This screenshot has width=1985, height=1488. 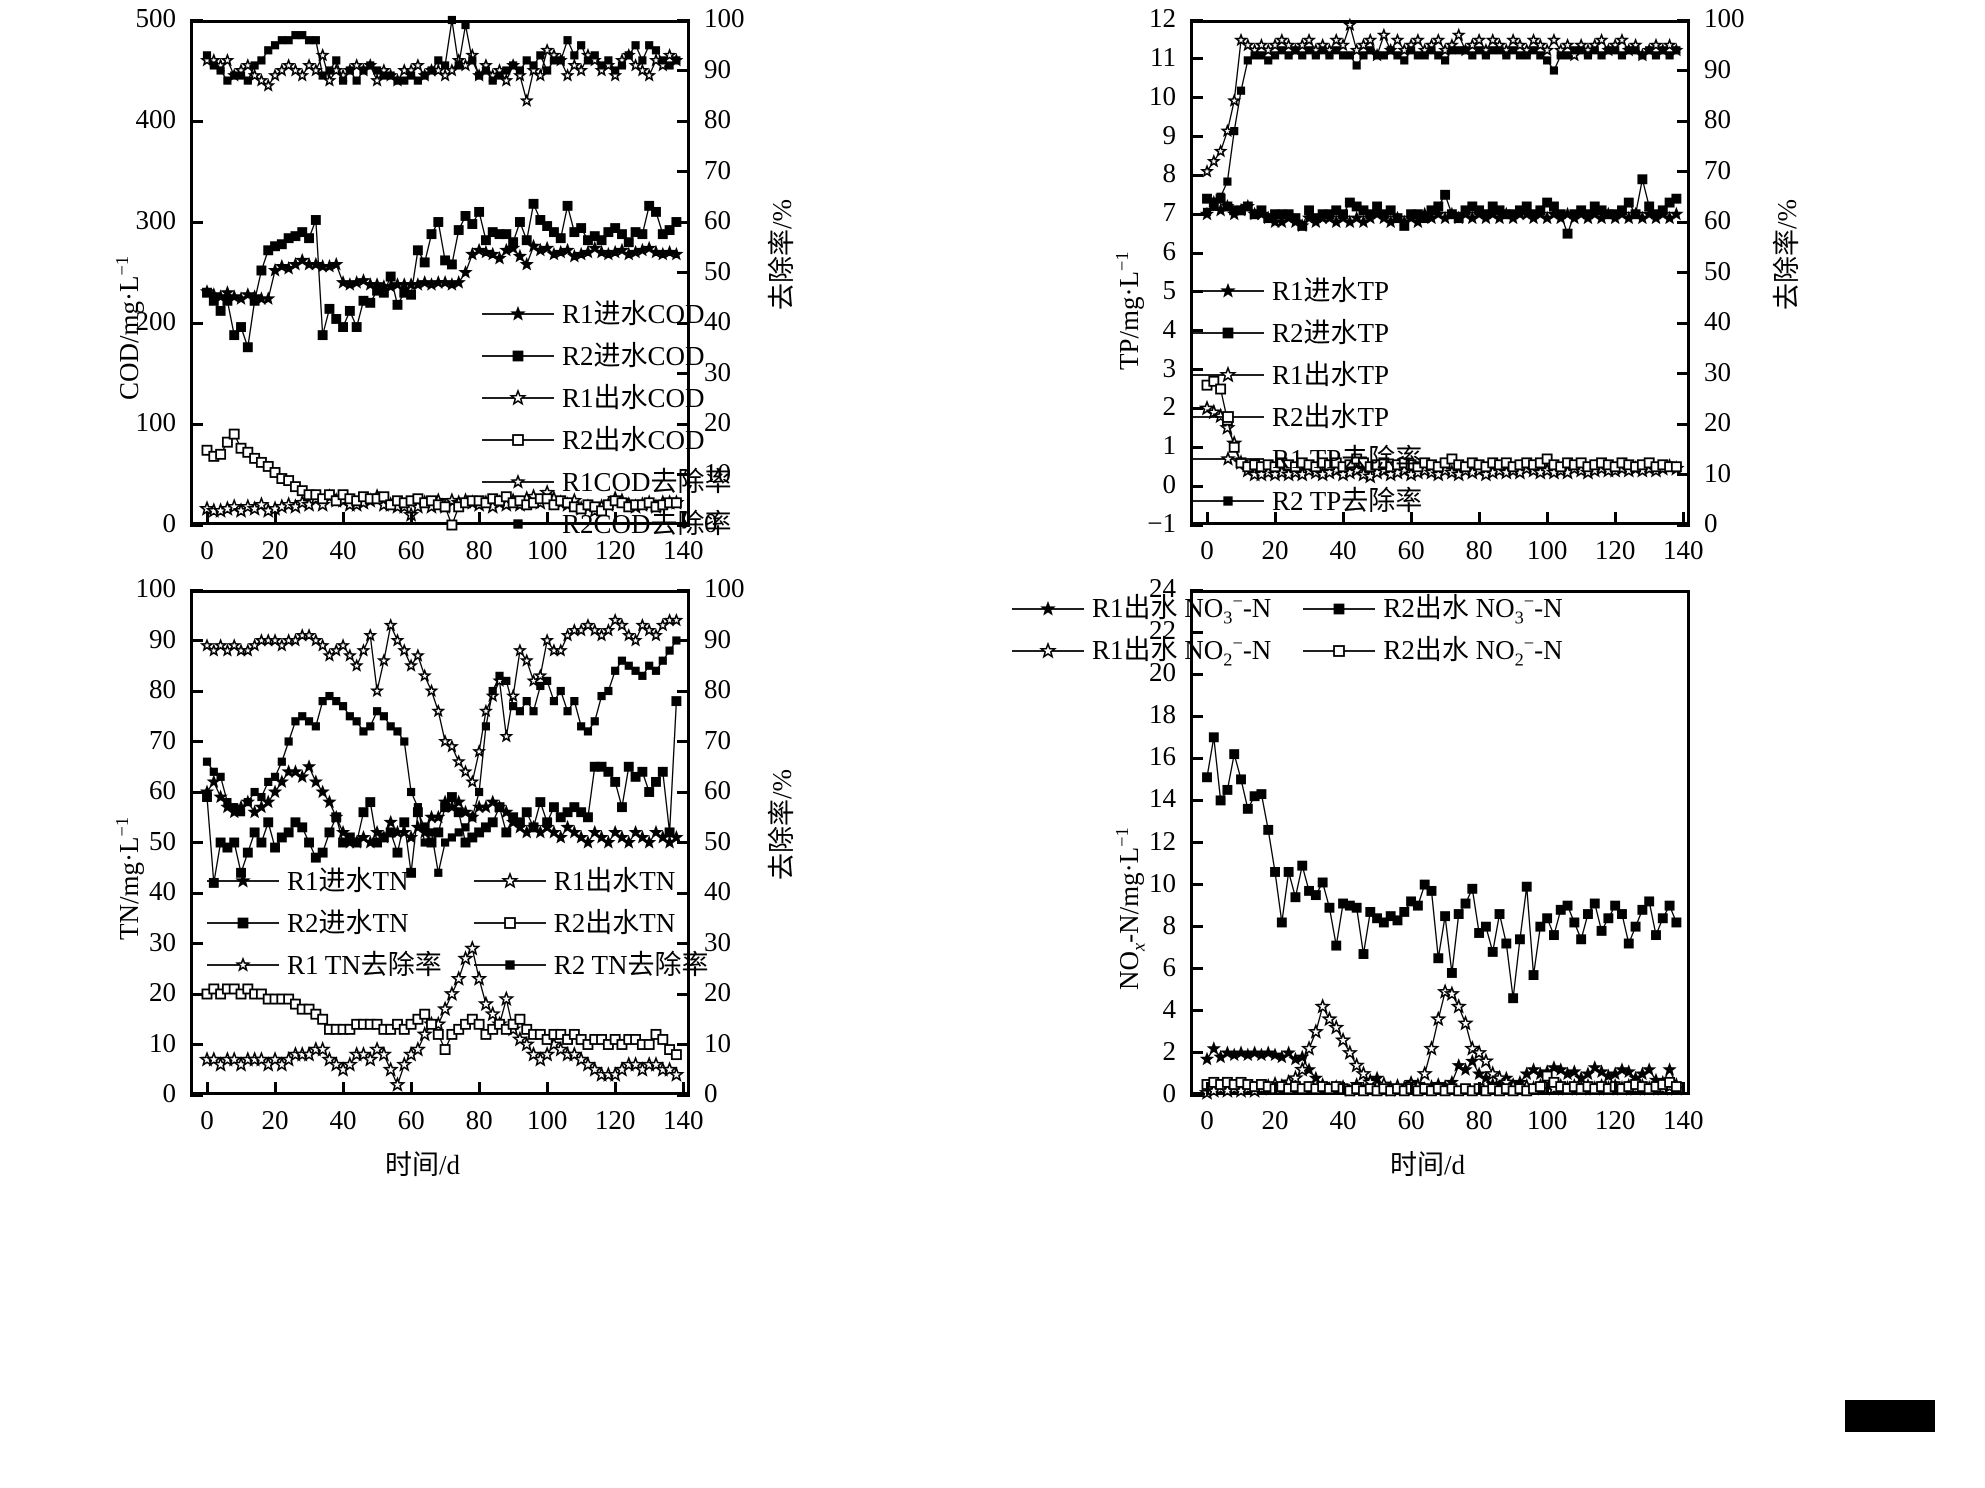 I want to click on x-tick-label: 40, so click(x=343, y=550).